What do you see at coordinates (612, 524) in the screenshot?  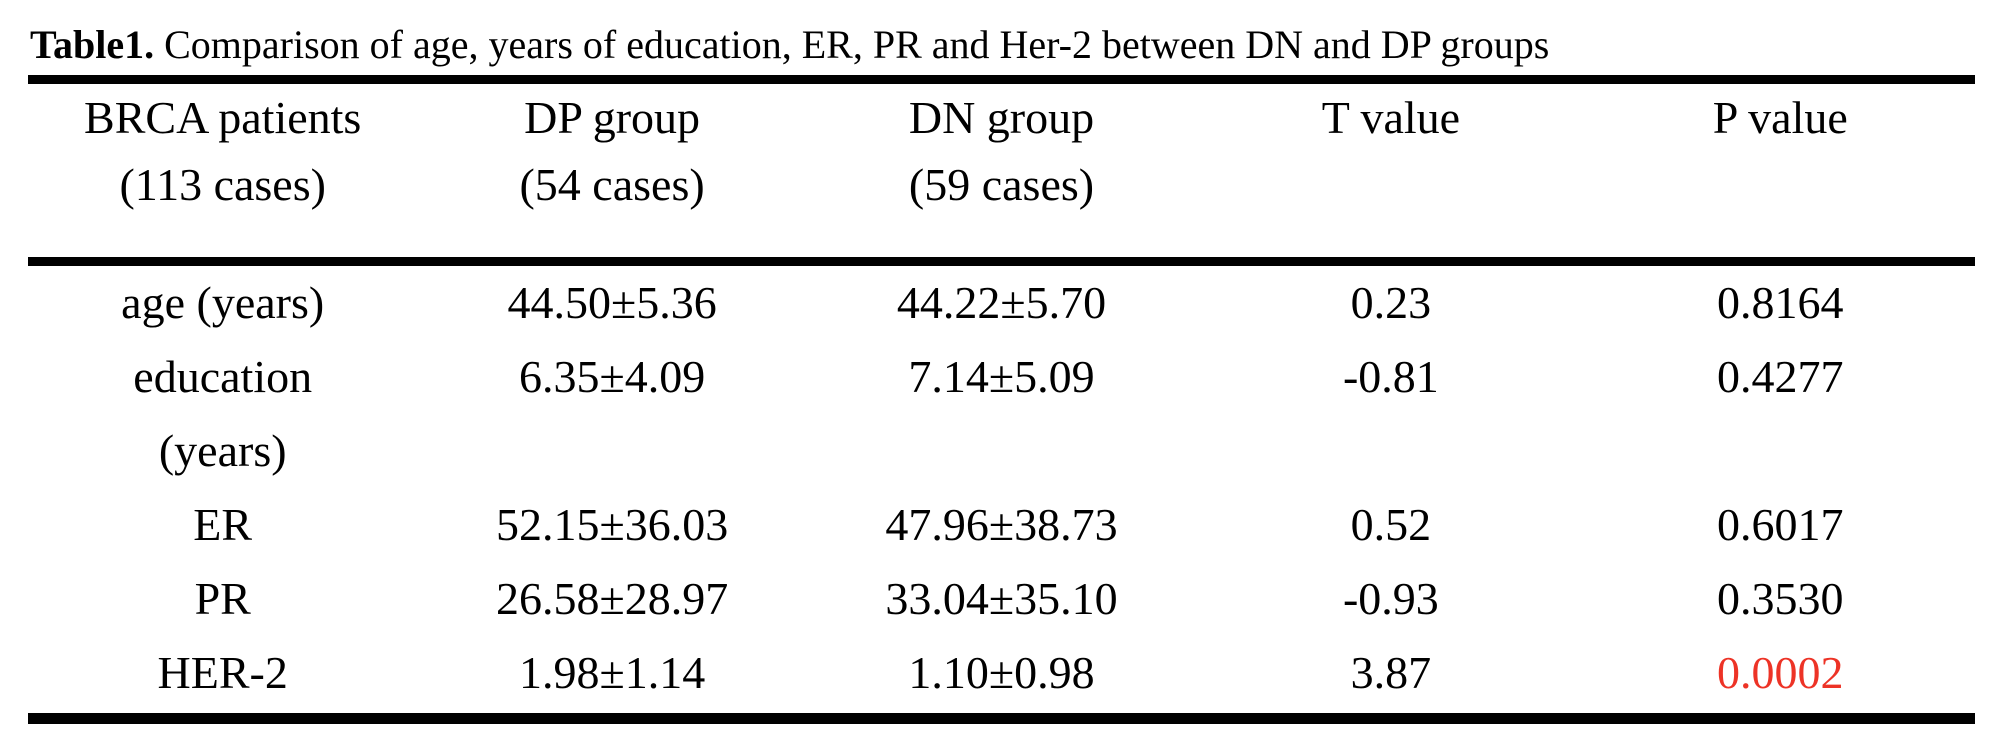 I see `cell-dp-value: 52.15±36.03` at bounding box center [612, 524].